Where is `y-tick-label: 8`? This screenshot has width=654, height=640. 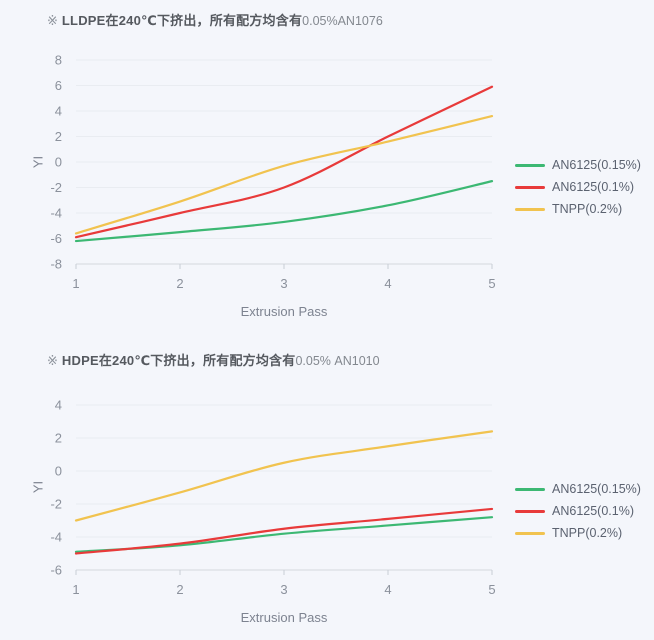
y-tick-label: 8 is located at coordinates (58, 60).